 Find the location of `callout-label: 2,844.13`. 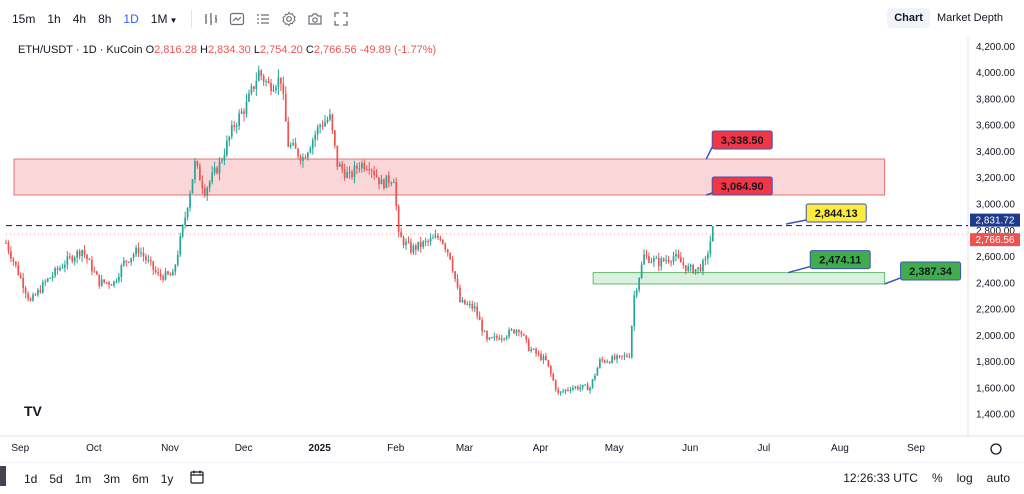

callout-label: 2,844.13 is located at coordinates (836, 214).